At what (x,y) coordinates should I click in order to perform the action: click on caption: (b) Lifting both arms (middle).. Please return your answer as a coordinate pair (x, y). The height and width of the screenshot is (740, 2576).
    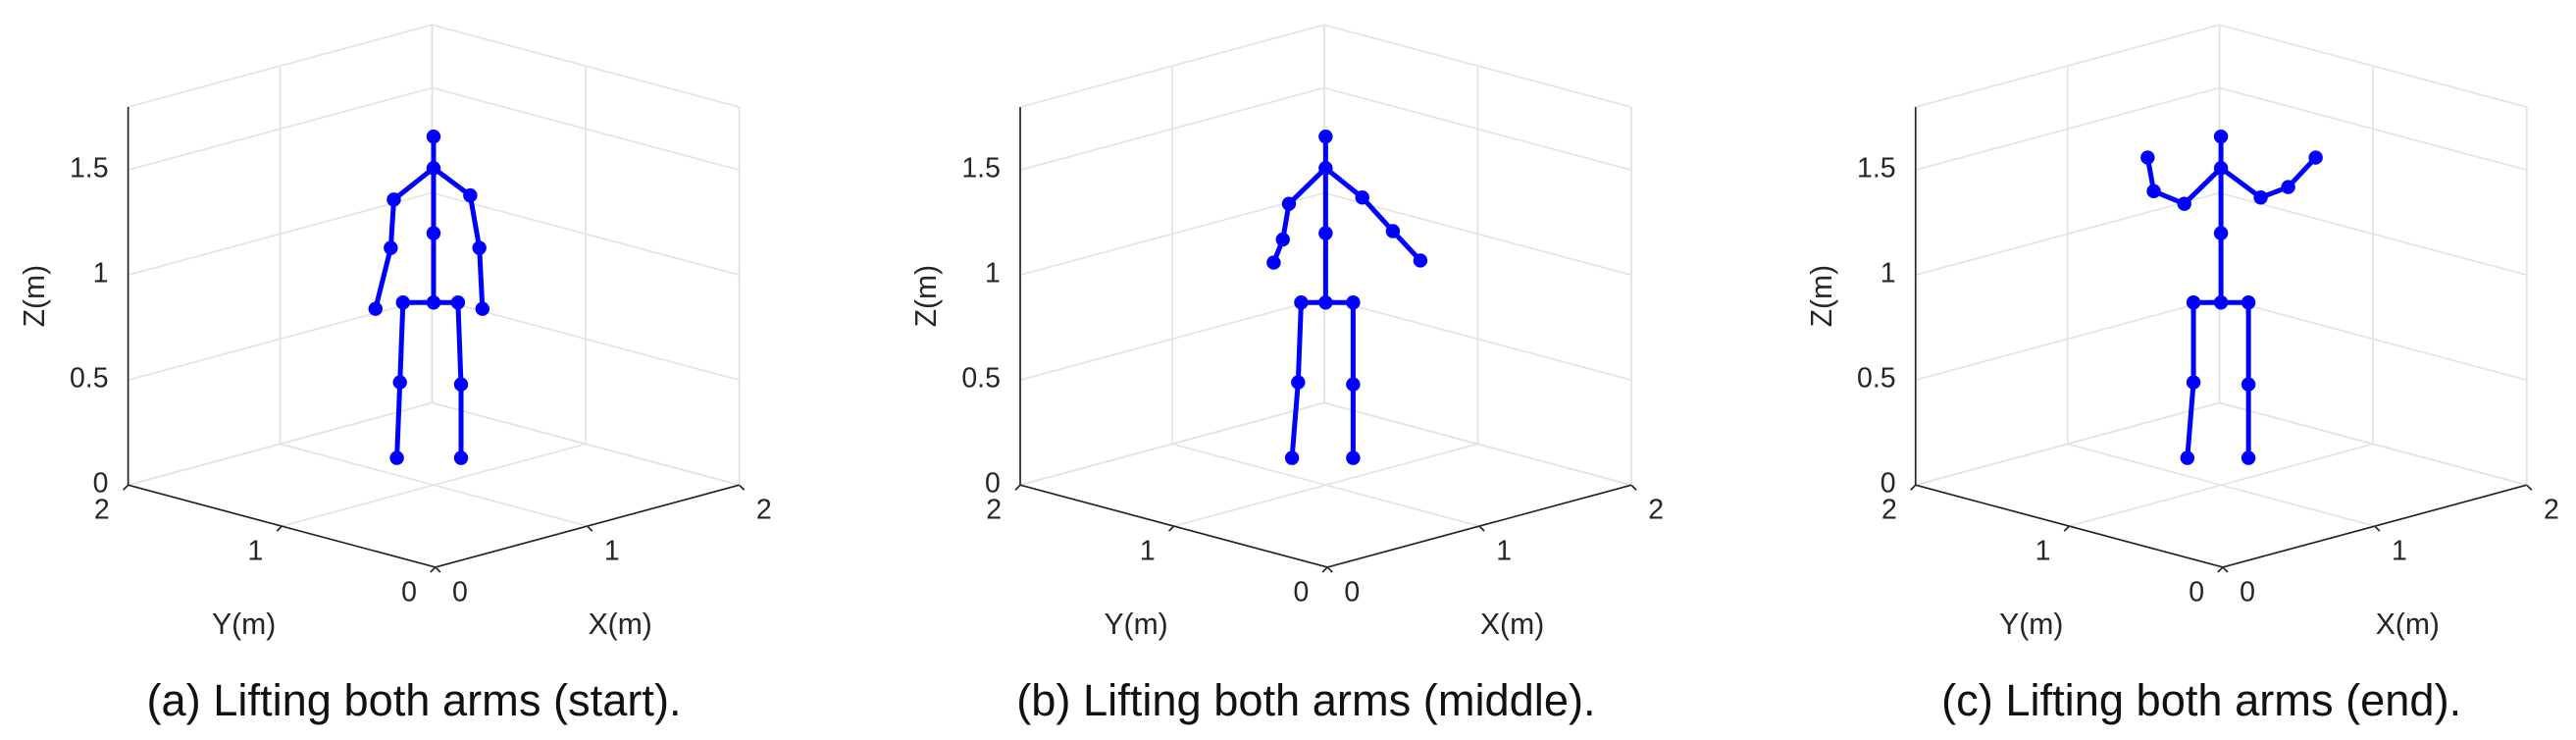
    Looking at the image, I should click on (1305, 700).